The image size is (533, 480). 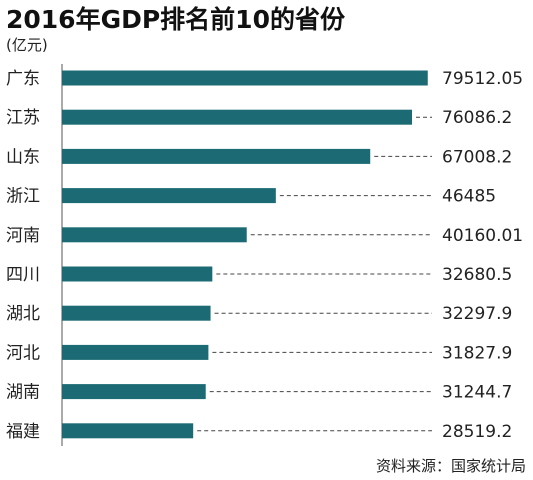 I want to click on source-note: 资料来源：国家统计局, so click(x=451, y=466).